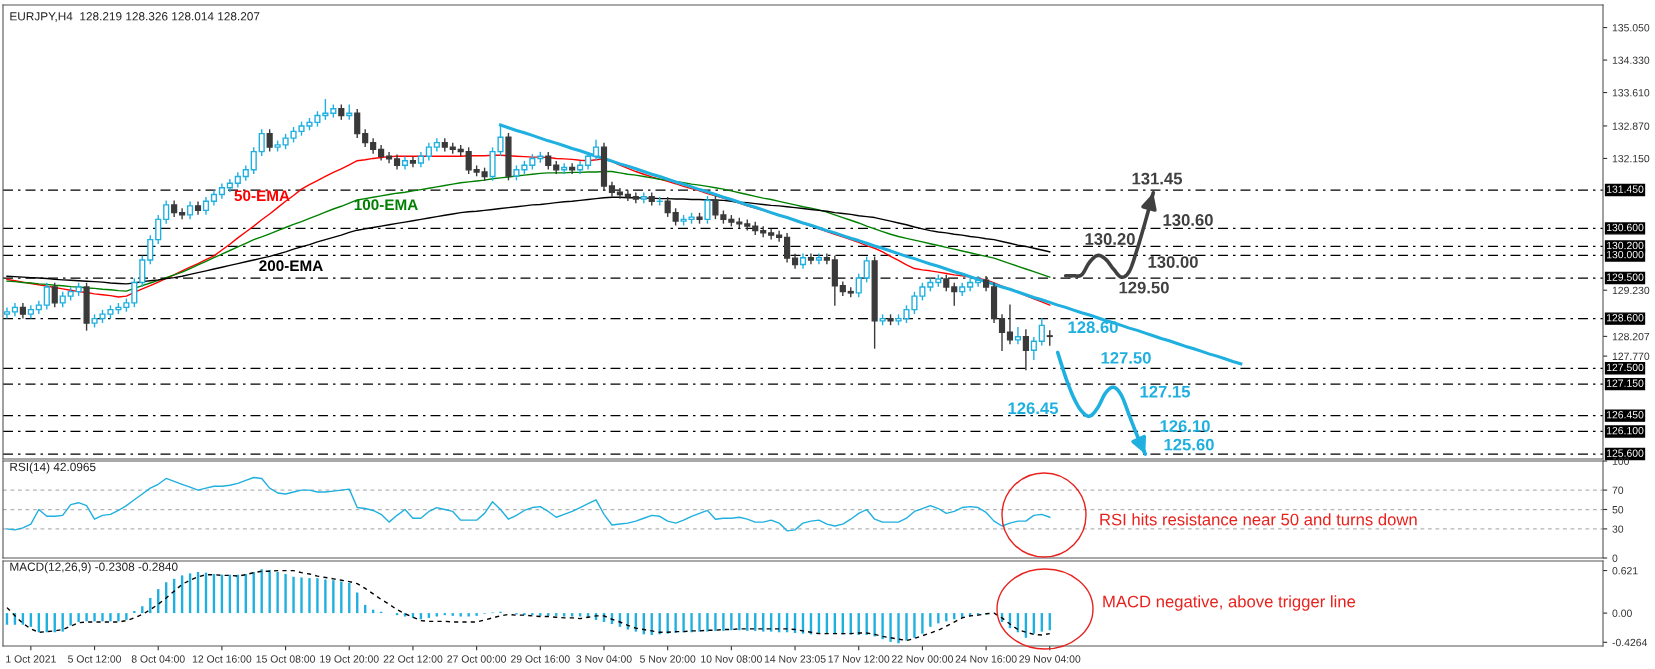 The height and width of the screenshot is (669, 1655). Describe the element at coordinates (413, 659) in the screenshot. I see `x-tick-label: 22 Oct 12:00` at that location.